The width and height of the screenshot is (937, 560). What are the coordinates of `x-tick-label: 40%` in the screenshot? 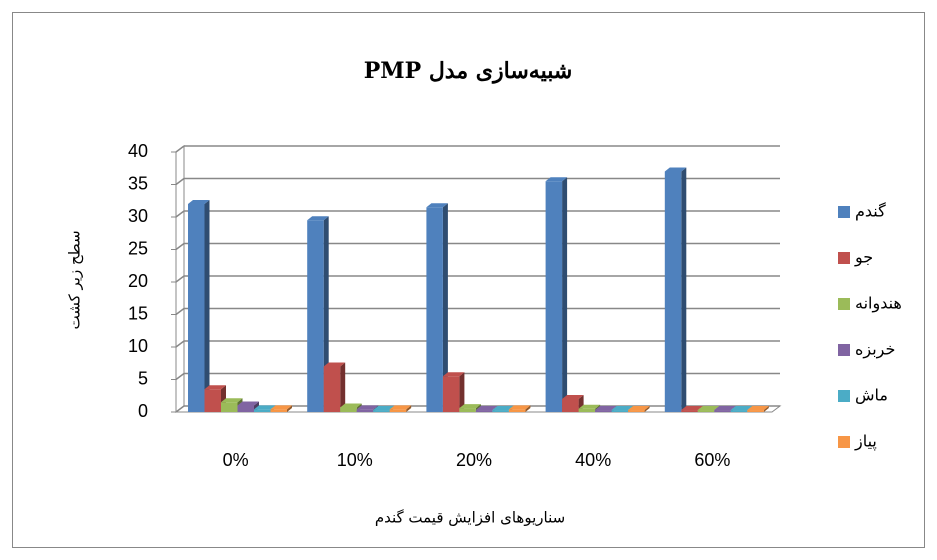 It's located at (593, 460).